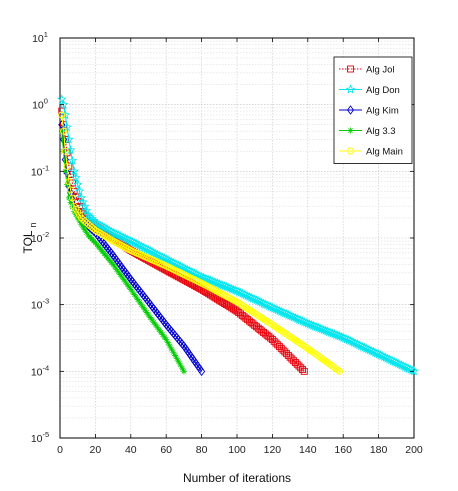 The image size is (458, 491). Describe the element at coordinates (369, 90) in the screenshot. I see `legend-entry-alg-don: Alg Don` at that location.